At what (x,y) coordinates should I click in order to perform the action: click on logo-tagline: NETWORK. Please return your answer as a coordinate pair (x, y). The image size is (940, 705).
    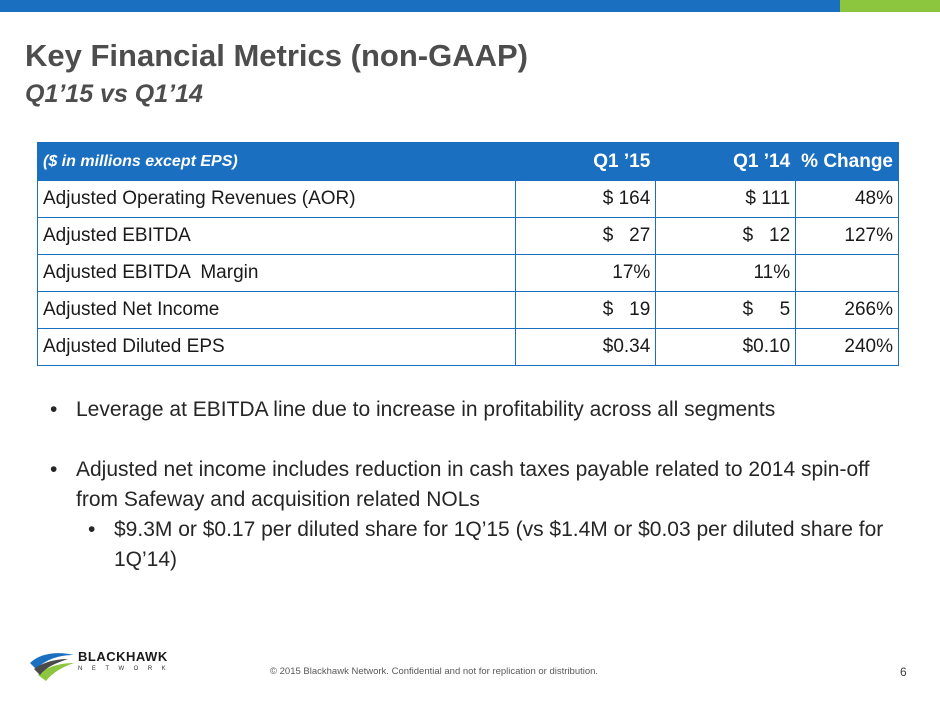
    Looking at the image, I should click on (127, 669).